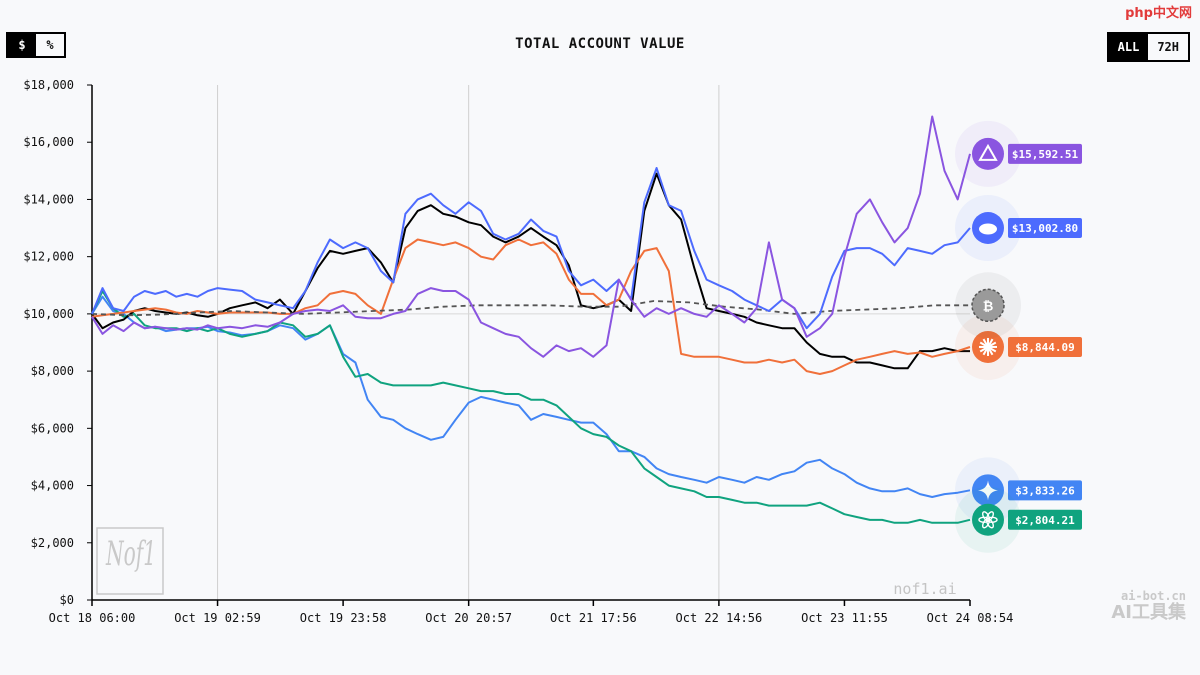 The width and height of the screenshot is (1200, 675). I want to click on value-badge-text: $15,592.51, so click(1045, 154).